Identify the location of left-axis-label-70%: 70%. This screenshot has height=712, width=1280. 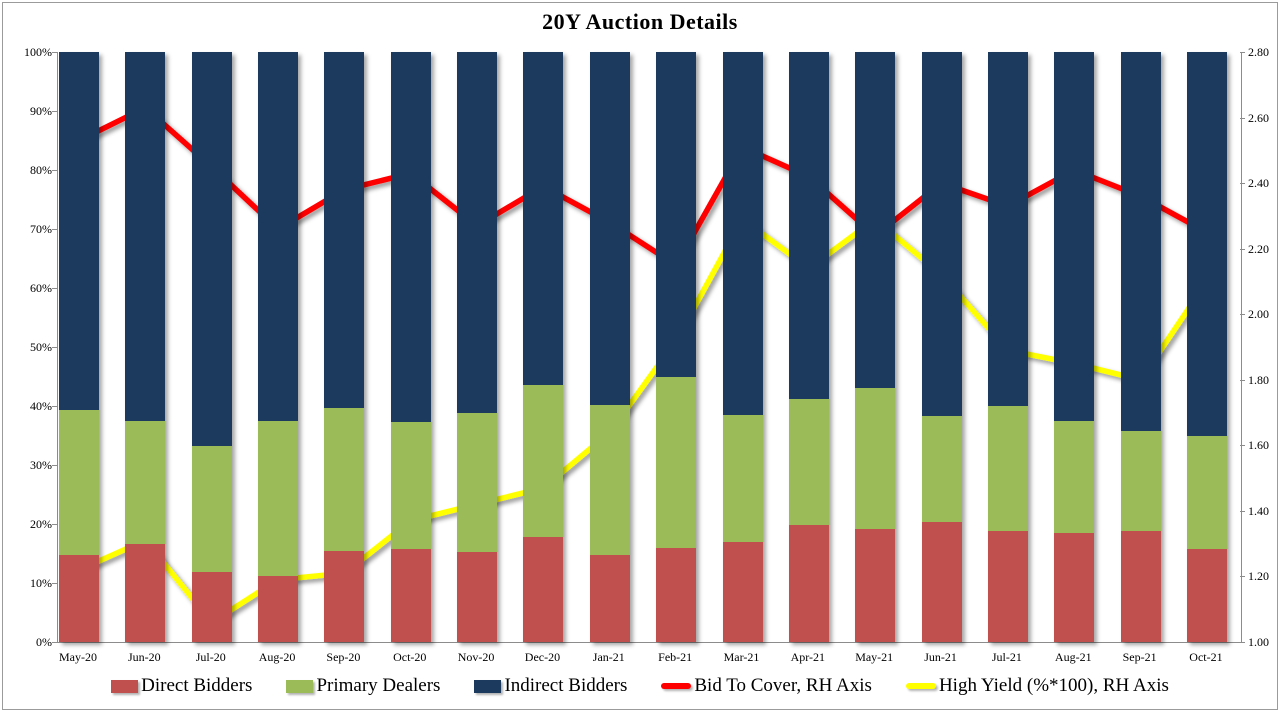
(41, 229).